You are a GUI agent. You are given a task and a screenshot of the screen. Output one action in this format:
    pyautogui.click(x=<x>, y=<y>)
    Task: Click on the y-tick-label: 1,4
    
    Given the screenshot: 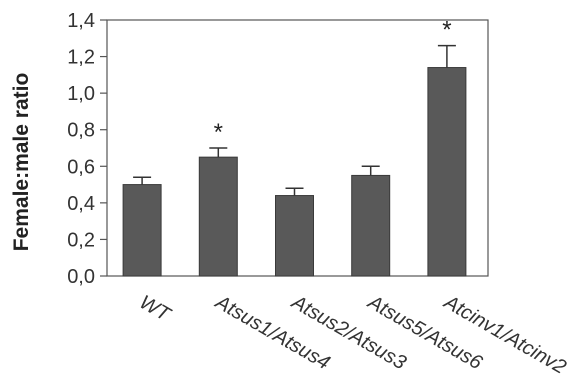 What is the action you would take?
    pyautogui.click(x=81, y=21)
    